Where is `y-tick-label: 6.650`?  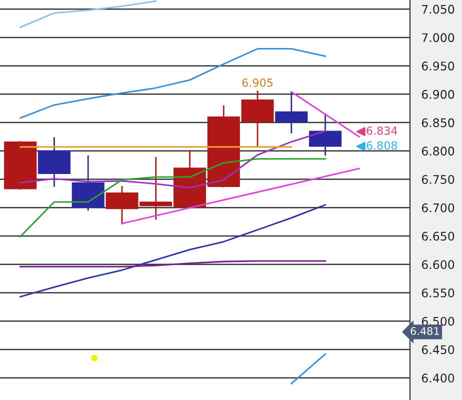
y-tick-label: 6.650 is located at coordinates (438, 236).